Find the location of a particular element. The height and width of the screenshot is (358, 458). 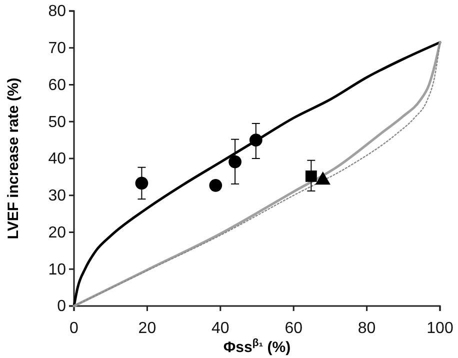

y-axis-title: LVEF increase rate (%) is located at coordinates (13, 159).